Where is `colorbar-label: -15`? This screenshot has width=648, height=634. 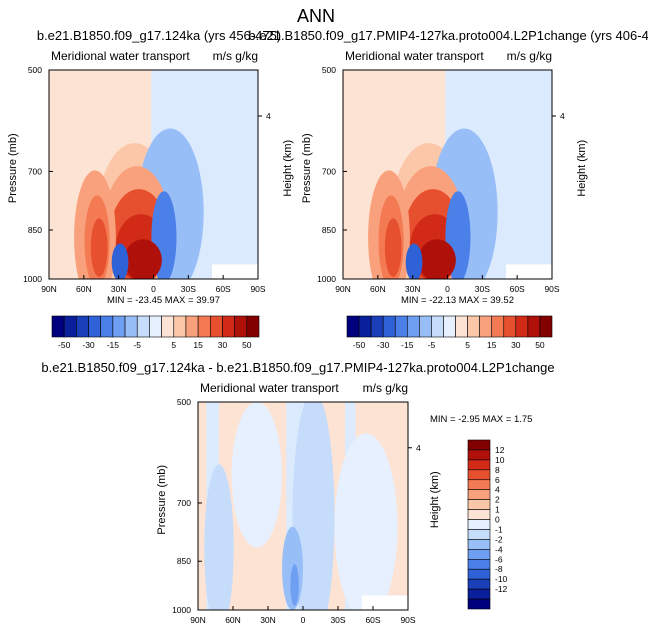 colorbar-label: -15 is located at coordinates (407, 345).